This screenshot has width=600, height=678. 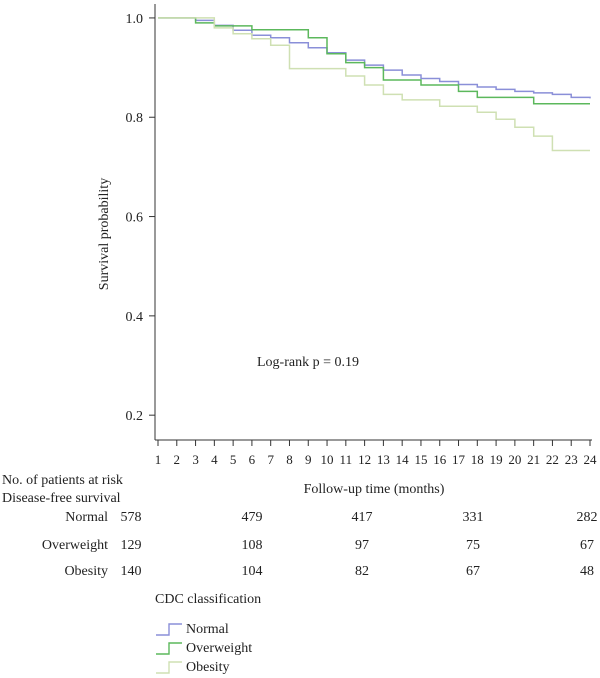 What do you see at coordinates (135, 416) in the screenshot?
I see `y-tick-label: 0.2` at bounding box center [135, 416].